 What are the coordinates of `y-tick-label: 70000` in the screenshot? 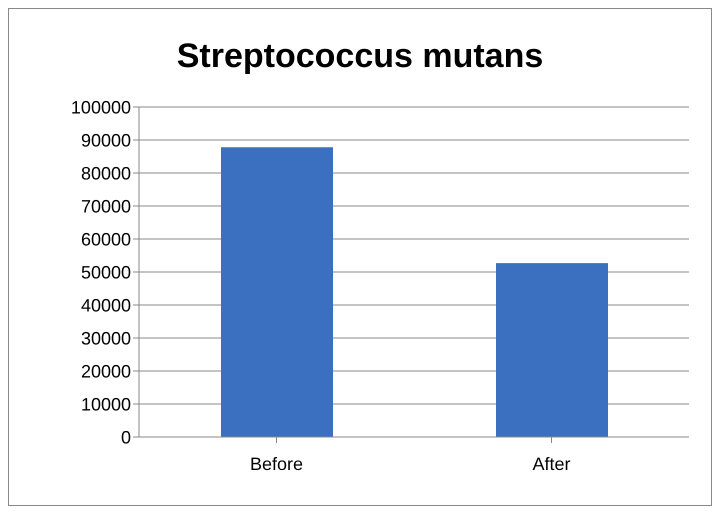 It's located at (105, 206).